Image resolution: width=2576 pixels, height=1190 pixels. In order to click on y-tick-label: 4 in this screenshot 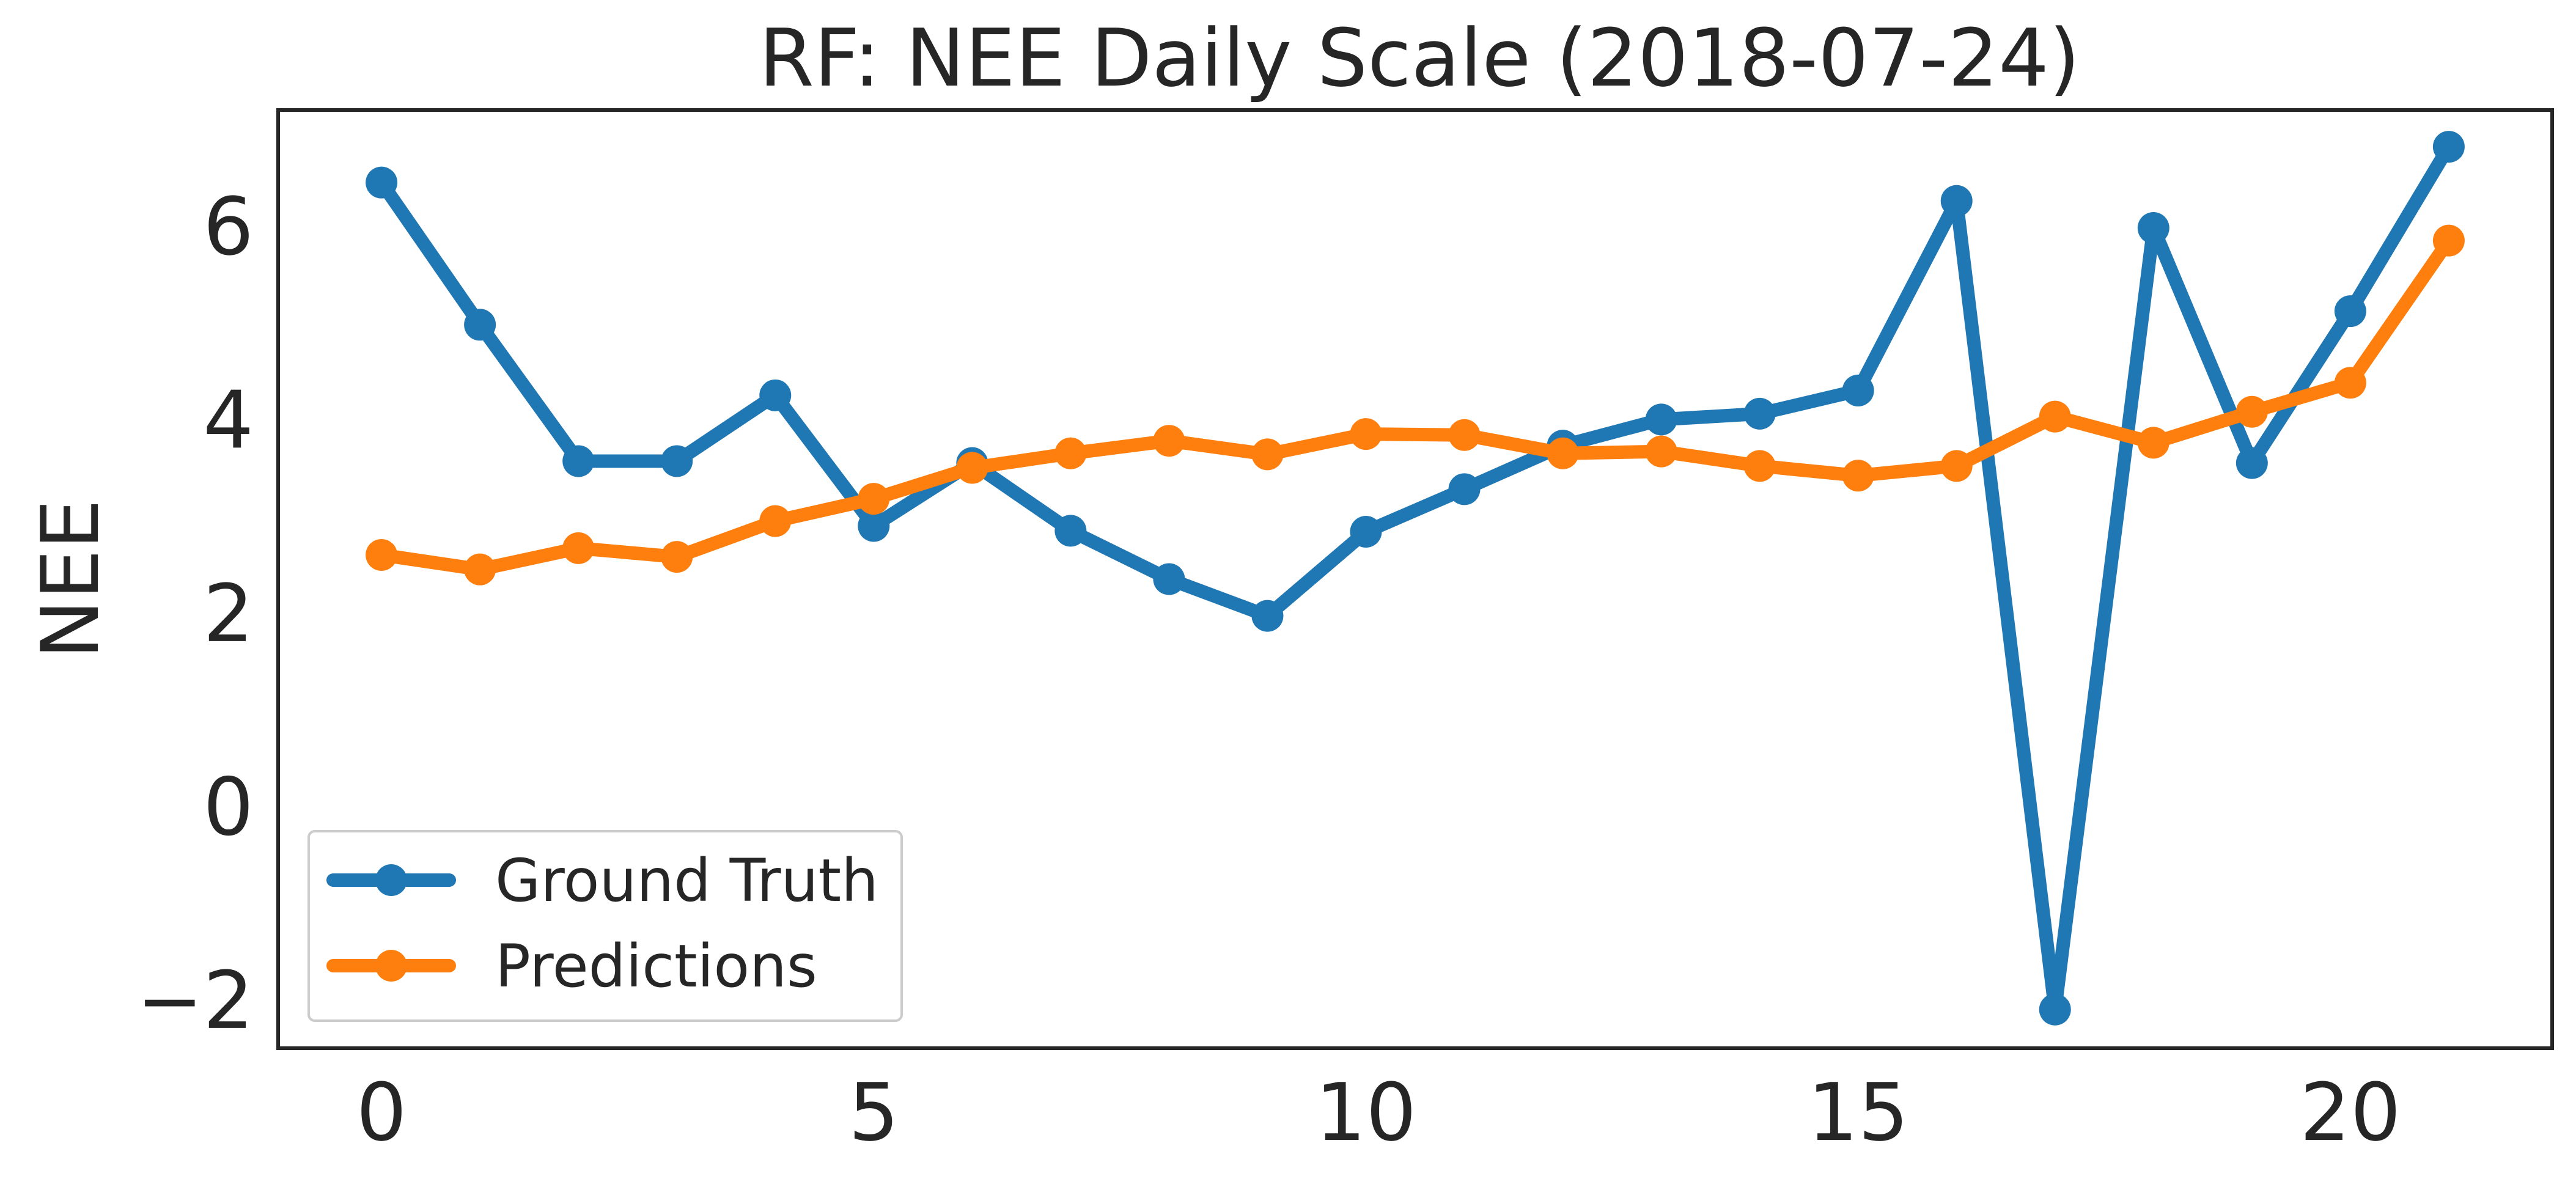, I will do `click(229, 419)`.